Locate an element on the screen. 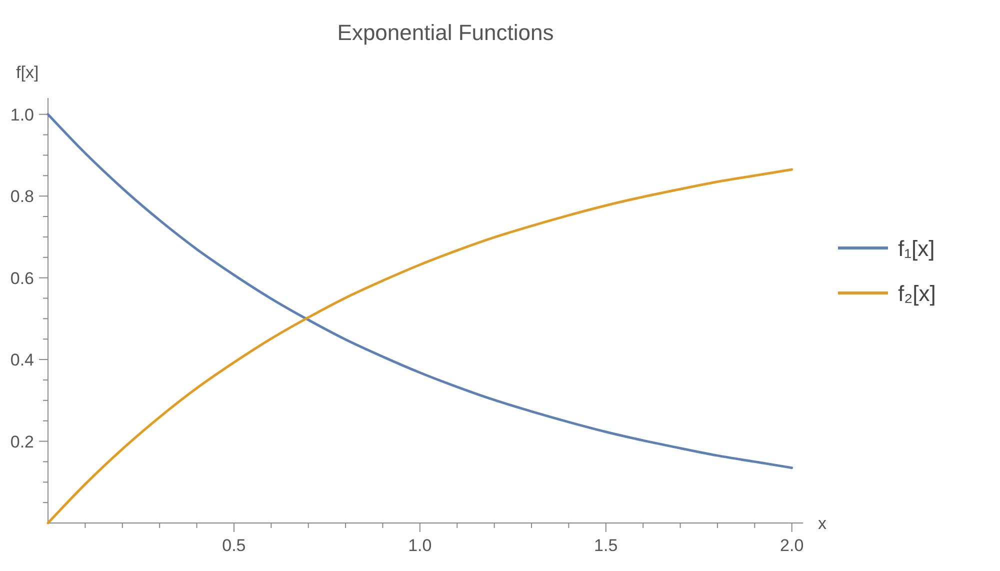 The width and height of the screenshot is (1000, 571). x-tick-label: 0.5 is located at coordinates (234, 545).